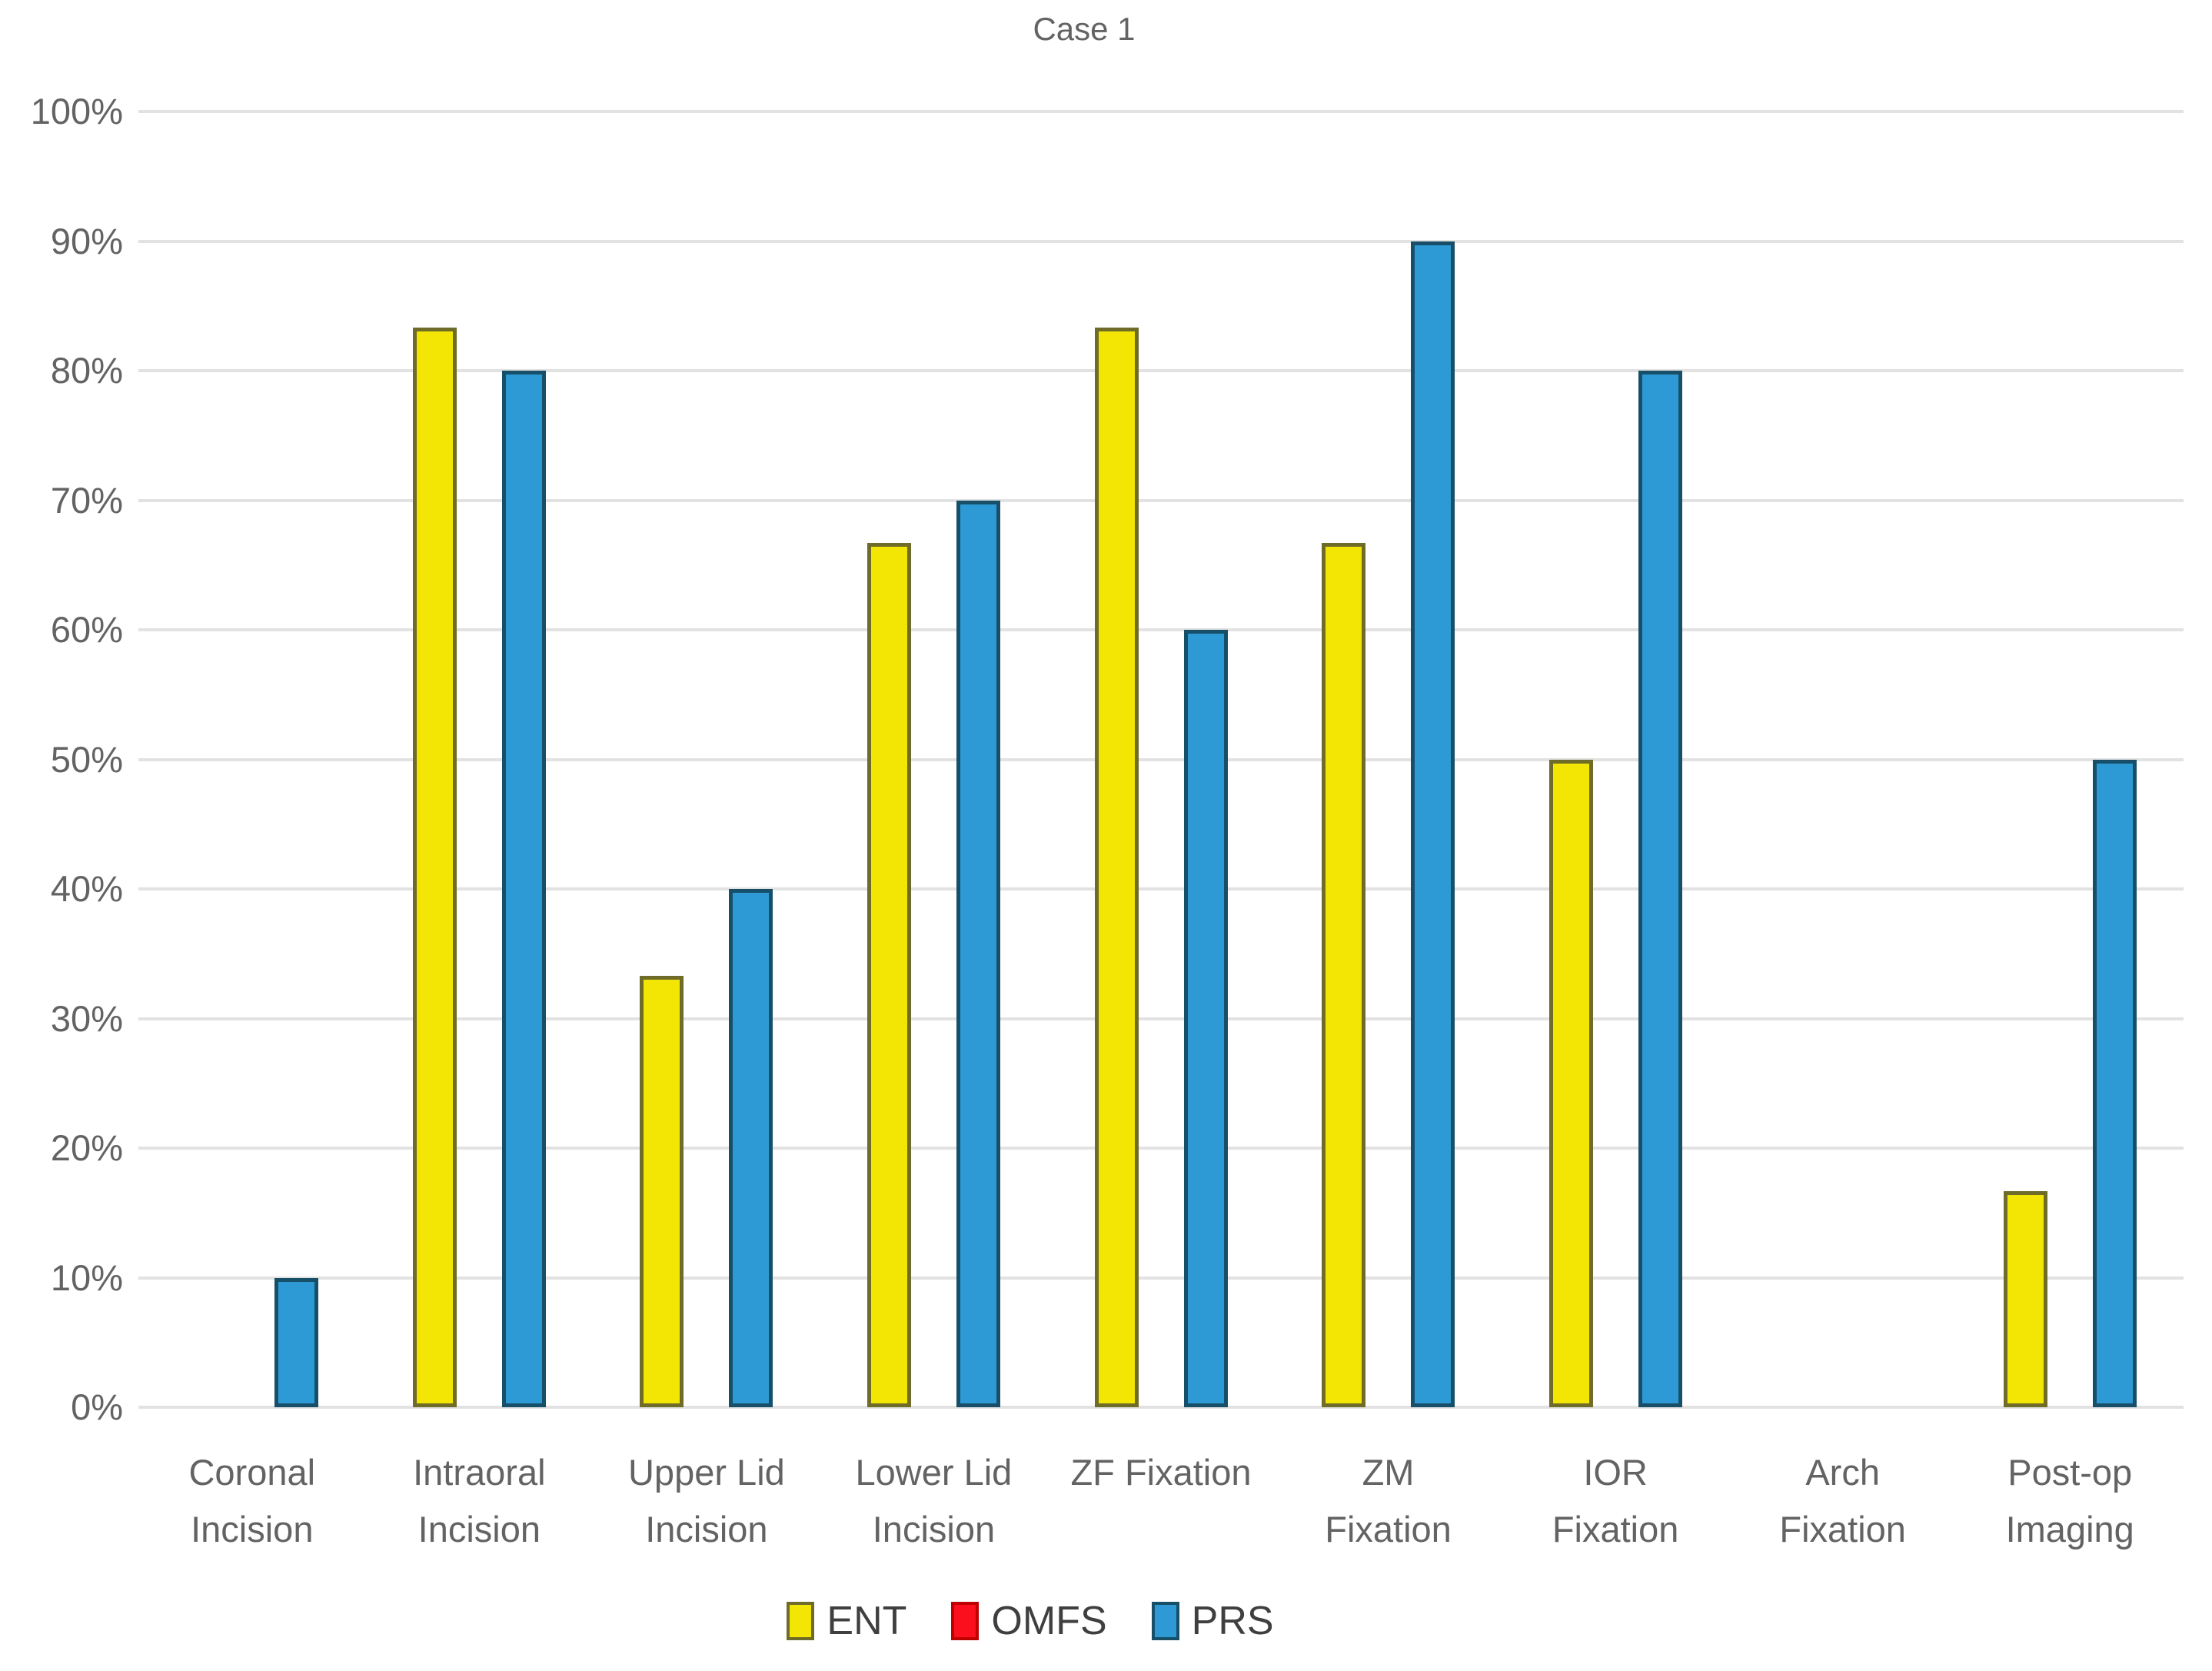 The width and height of the screenshot is (2212, 1671). I want to click on x-axis-label-line: Imaging, so click(2069, 1529).